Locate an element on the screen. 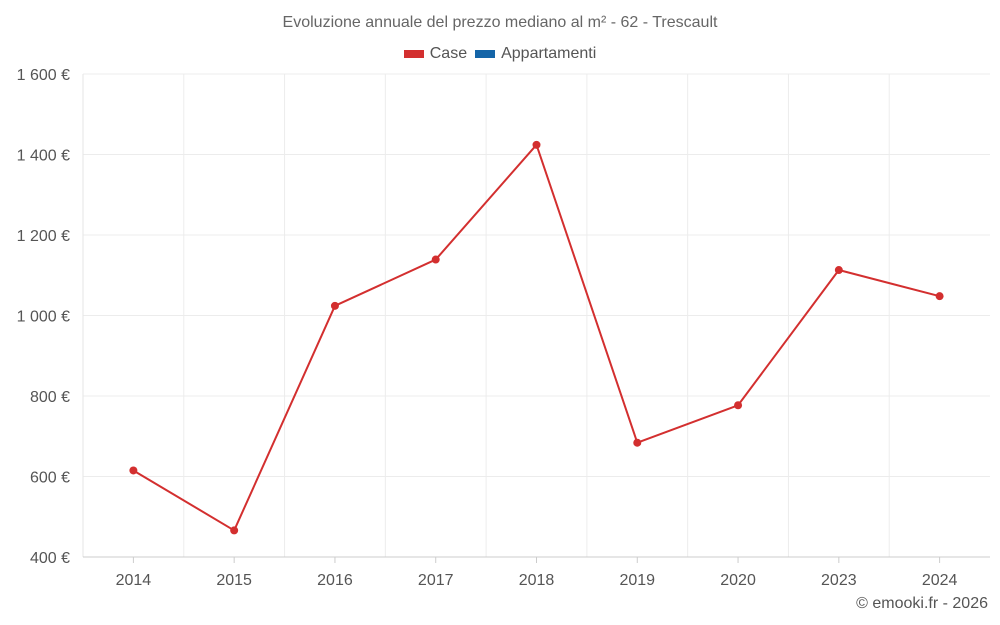  x-tick-label: 2015 is located at coordinates (234, 580).